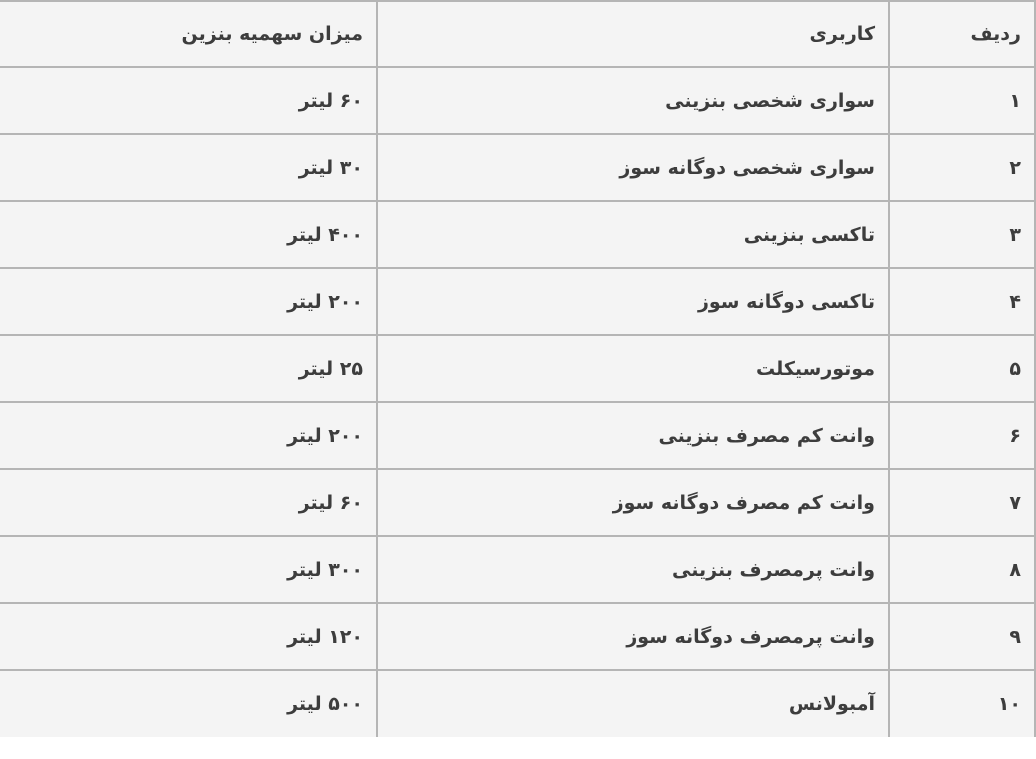  Describe the element at coordinates (633, 34) in the screenshot. I see `column-header-usage: کاربری` at that location.